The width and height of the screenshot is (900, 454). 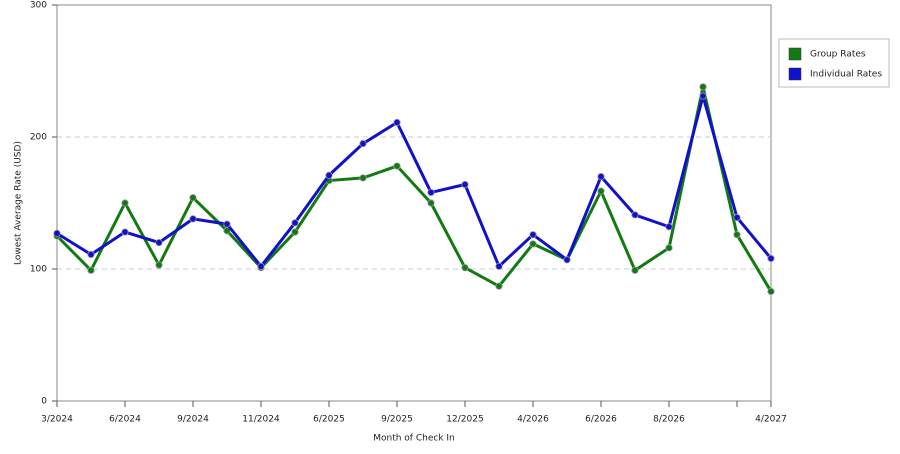 I want to click on x-tick-label: 6/2026, so click(x=601, y=420).